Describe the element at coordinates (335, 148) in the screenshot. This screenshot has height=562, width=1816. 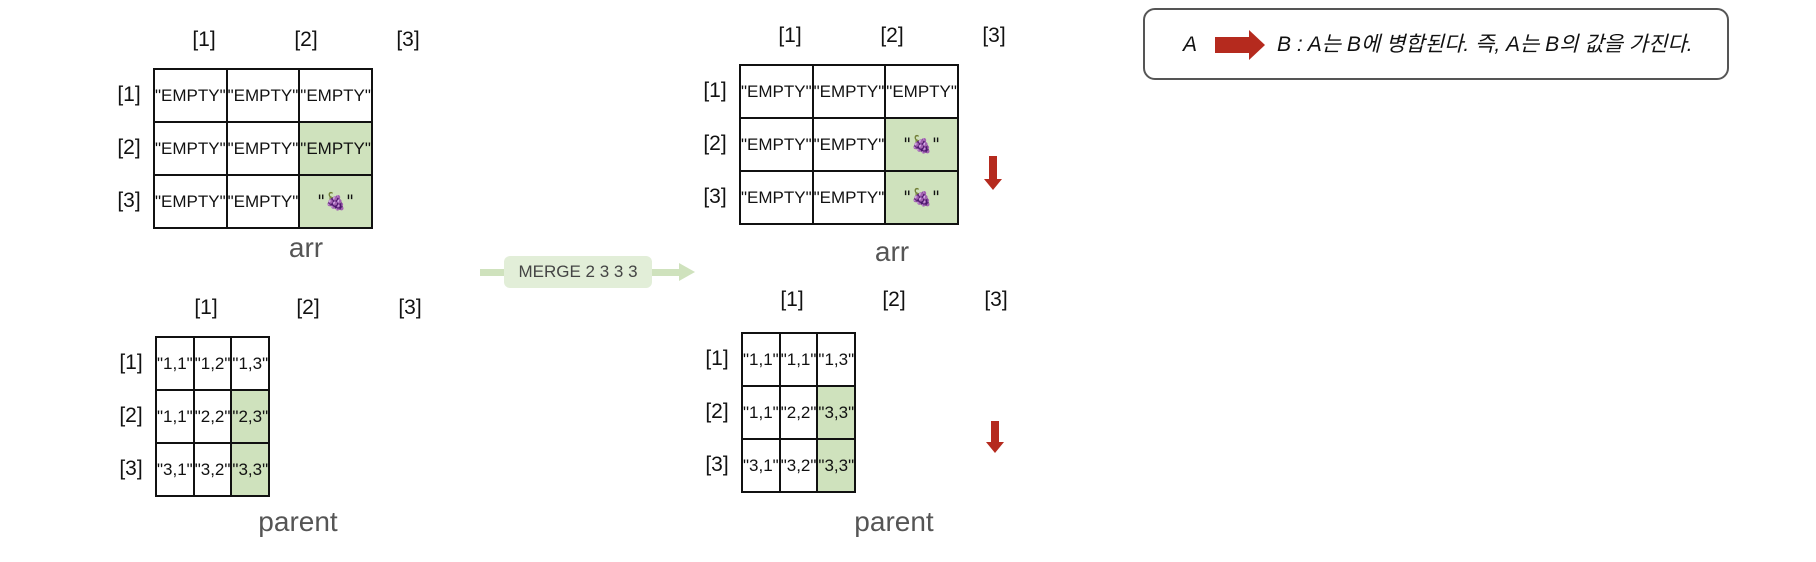
I see `table-cell-highlighted: "EMPTY"` at that location.